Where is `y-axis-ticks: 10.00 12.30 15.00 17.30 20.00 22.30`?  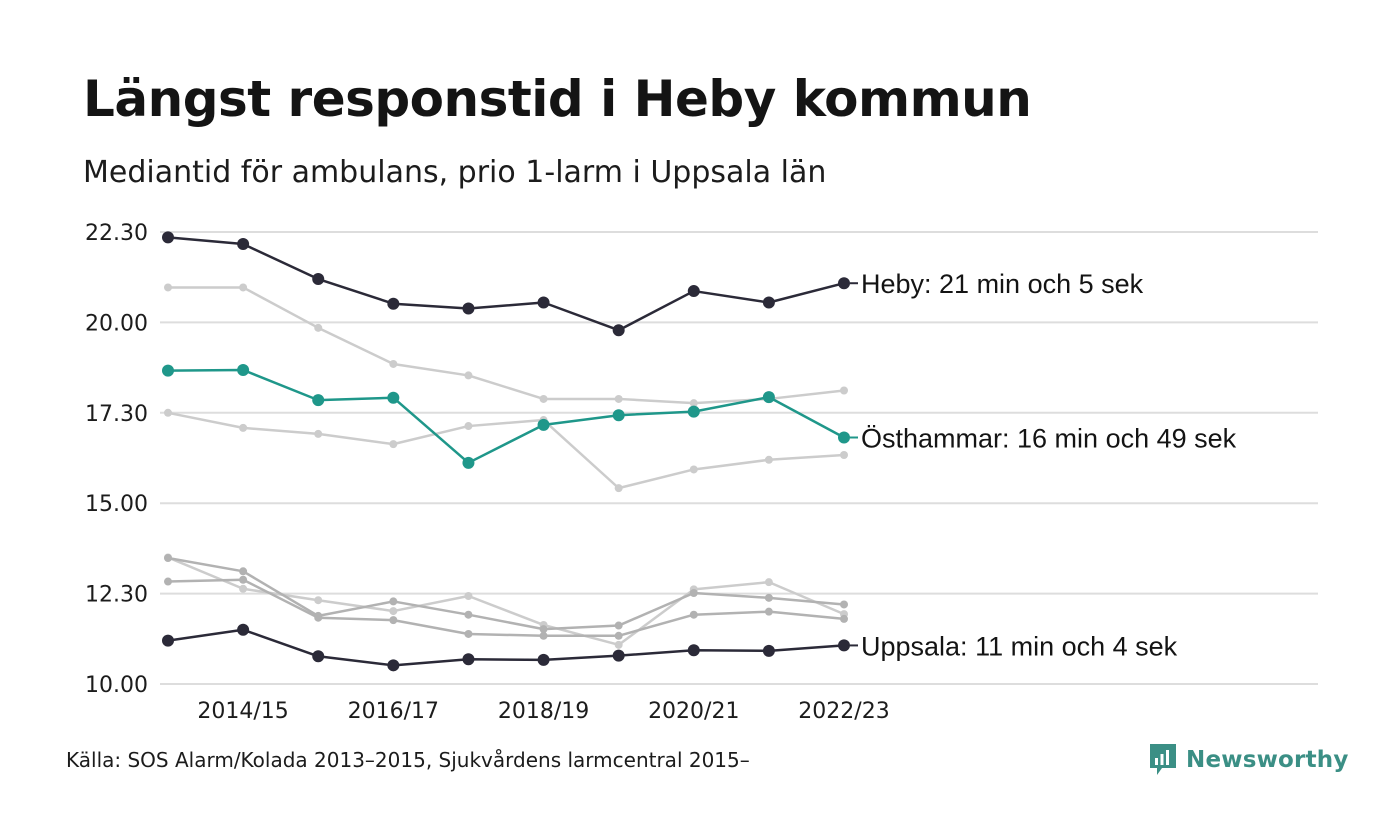
y-axis-ticks: 10.00 12.30 15.00 17.30 20.00 22.30 is located at coordinates (116, 459).